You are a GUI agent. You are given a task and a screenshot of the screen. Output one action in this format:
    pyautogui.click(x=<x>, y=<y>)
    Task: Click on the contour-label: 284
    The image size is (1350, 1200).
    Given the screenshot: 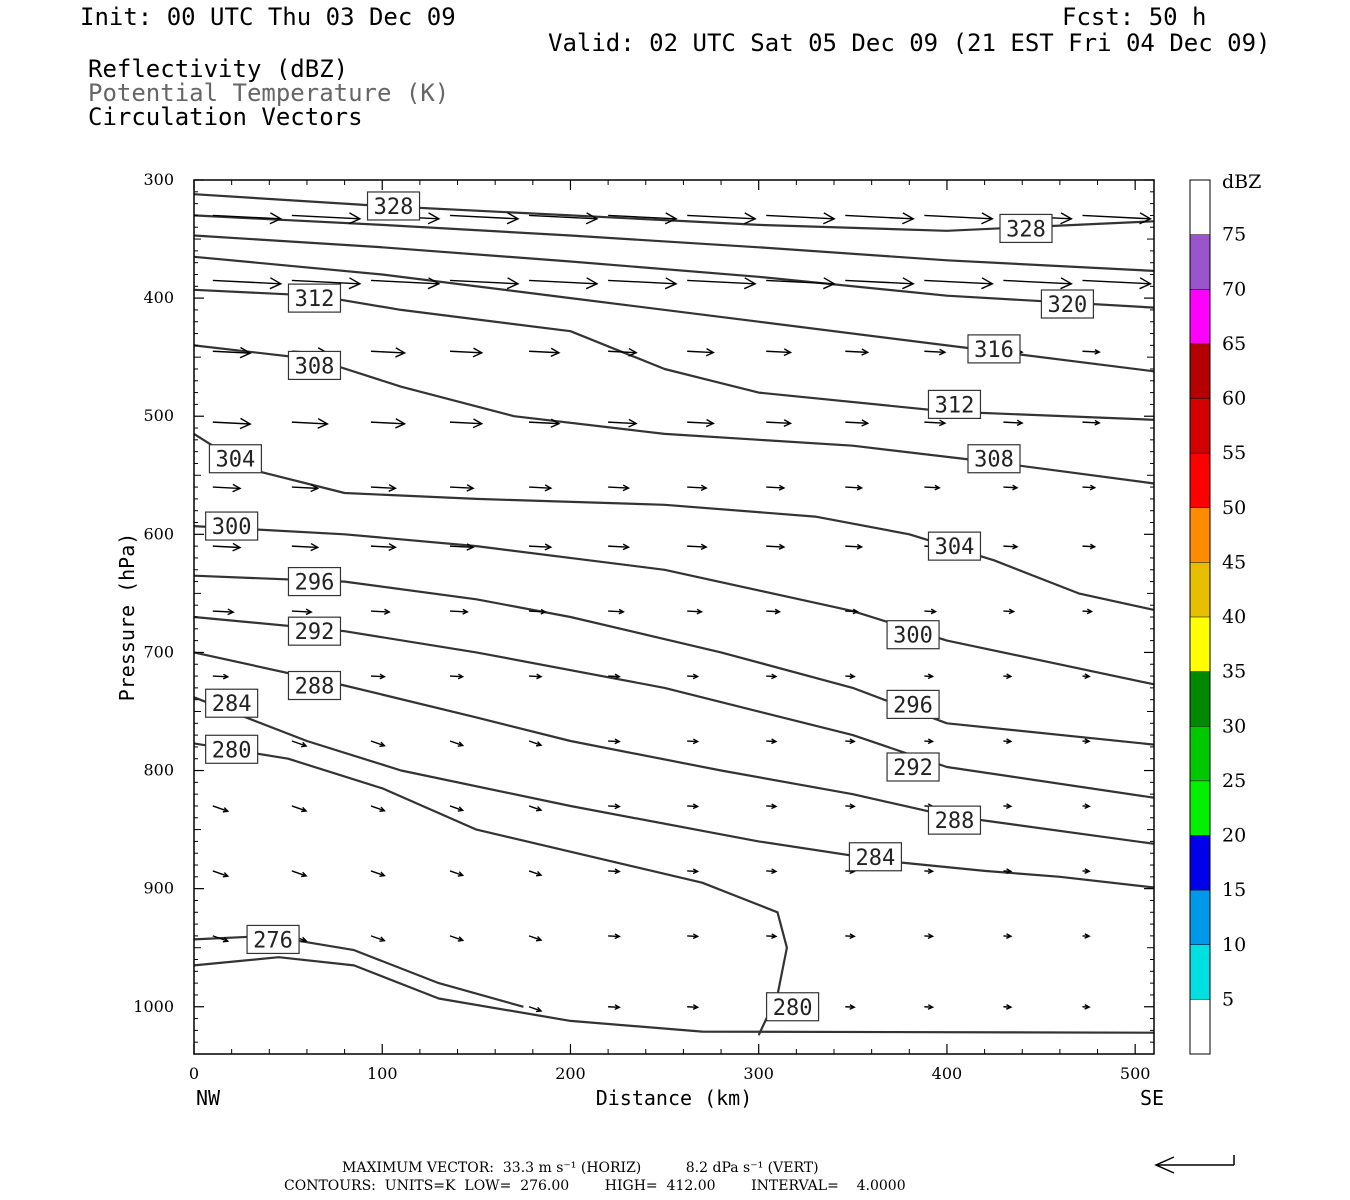 What is the action you would take?
    pyautogui.click(x=875, y=857)
    